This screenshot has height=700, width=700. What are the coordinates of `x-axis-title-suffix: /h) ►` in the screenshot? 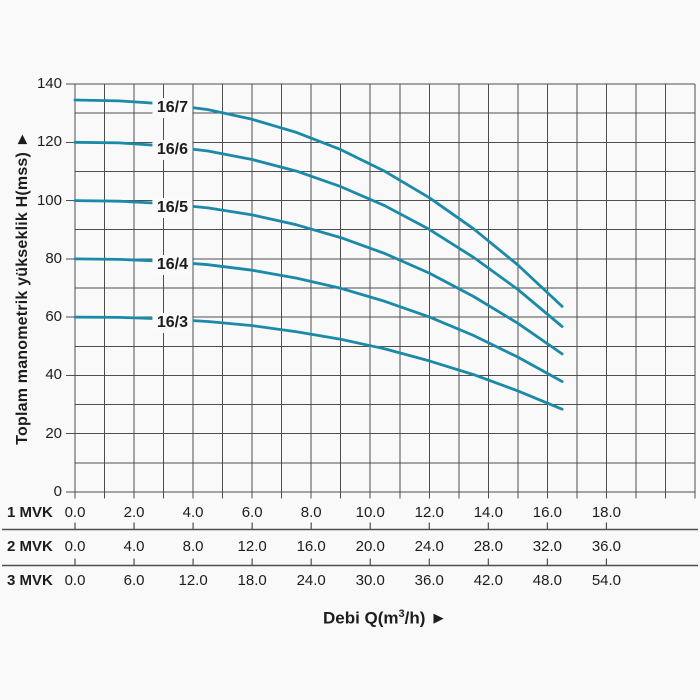 It's located at (425, 618).